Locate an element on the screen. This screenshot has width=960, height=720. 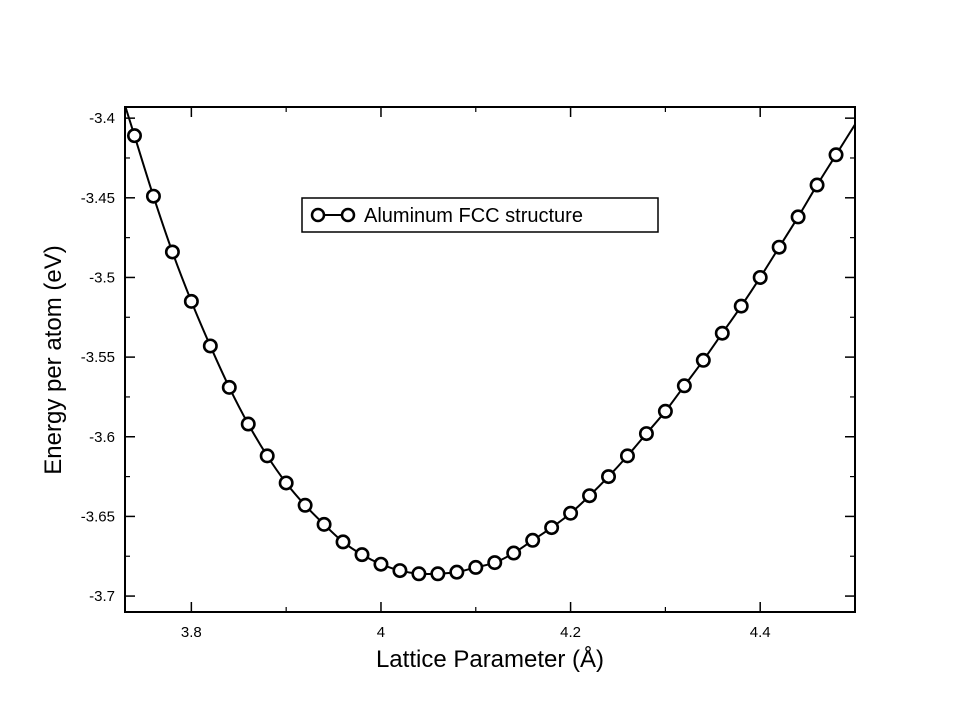
y-axis-title: Energy per atom (eV) is located at coordinates (53, 359).